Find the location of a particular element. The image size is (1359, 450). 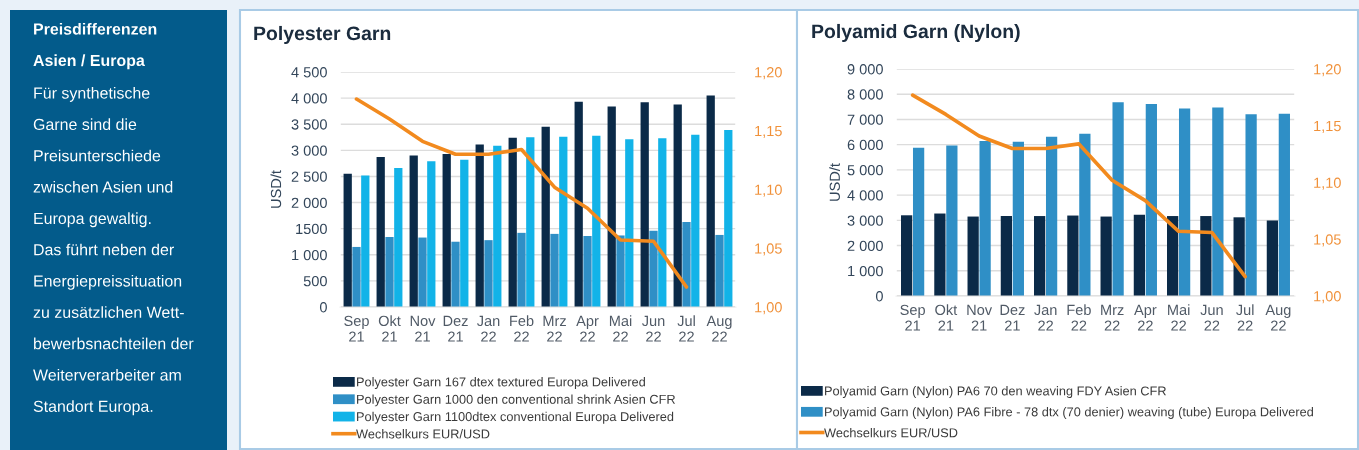

y-tick-label: 4 500 is located at coordinates (309, 72).